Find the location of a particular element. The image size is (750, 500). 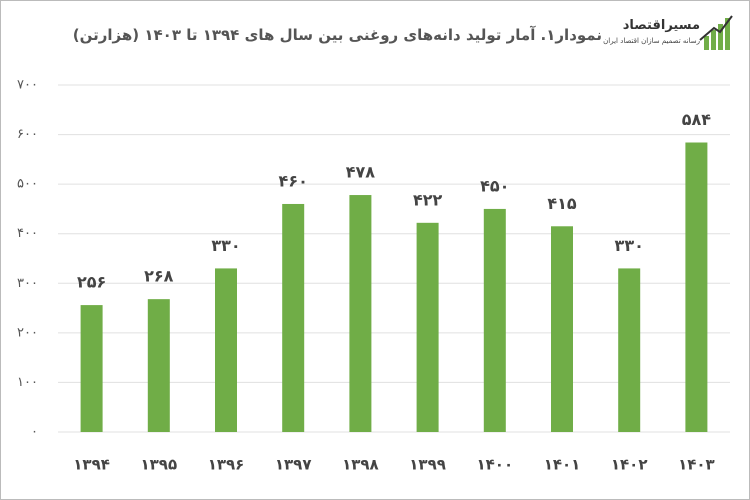

x-tick-label: ۱۳۹۵ is located at coordinates (158, 465).